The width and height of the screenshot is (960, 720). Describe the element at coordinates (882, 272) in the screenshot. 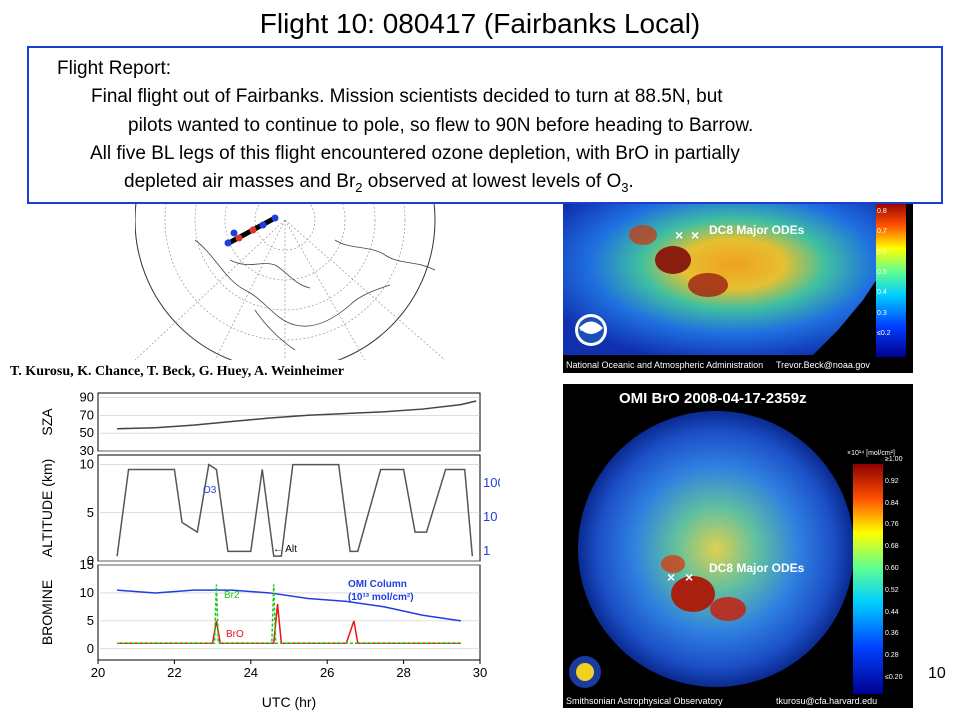

I see `scale-label: 0.5` at that location.